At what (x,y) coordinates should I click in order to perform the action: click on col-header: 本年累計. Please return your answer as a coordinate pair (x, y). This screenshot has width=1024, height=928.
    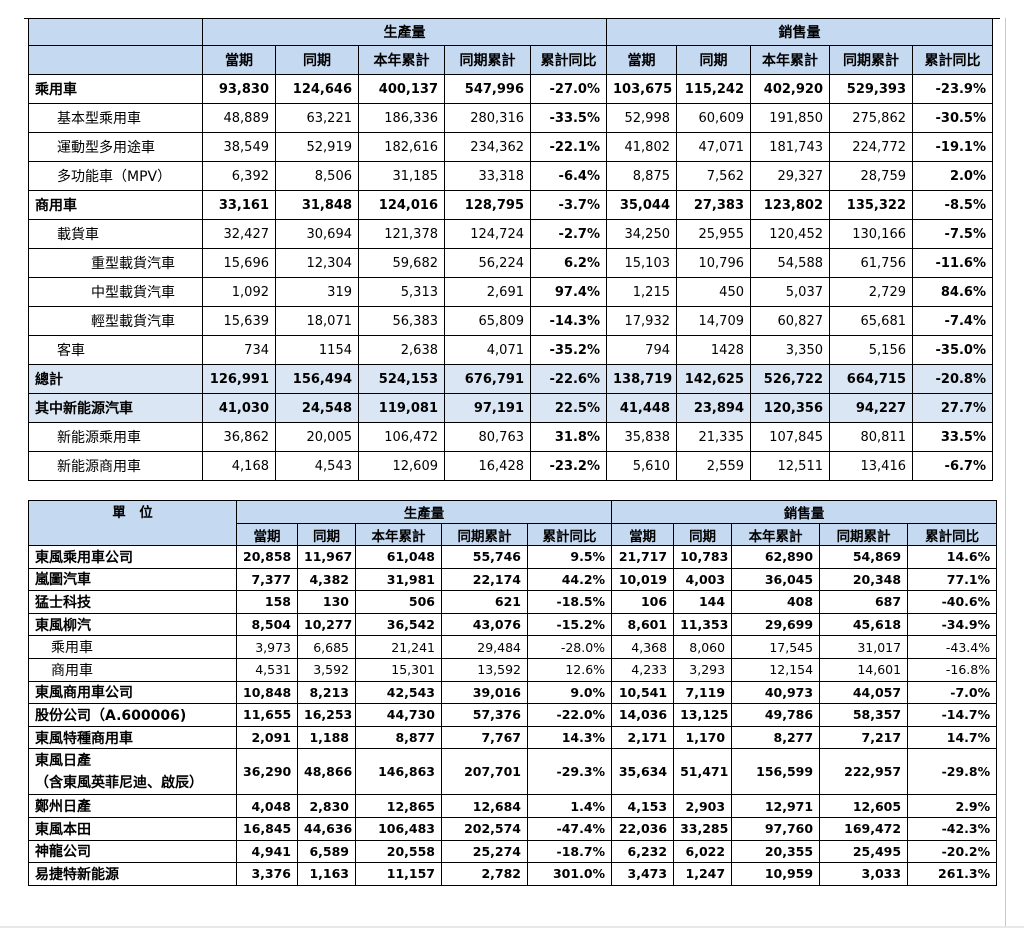
    Looking at the image, I should click on (776, 534).